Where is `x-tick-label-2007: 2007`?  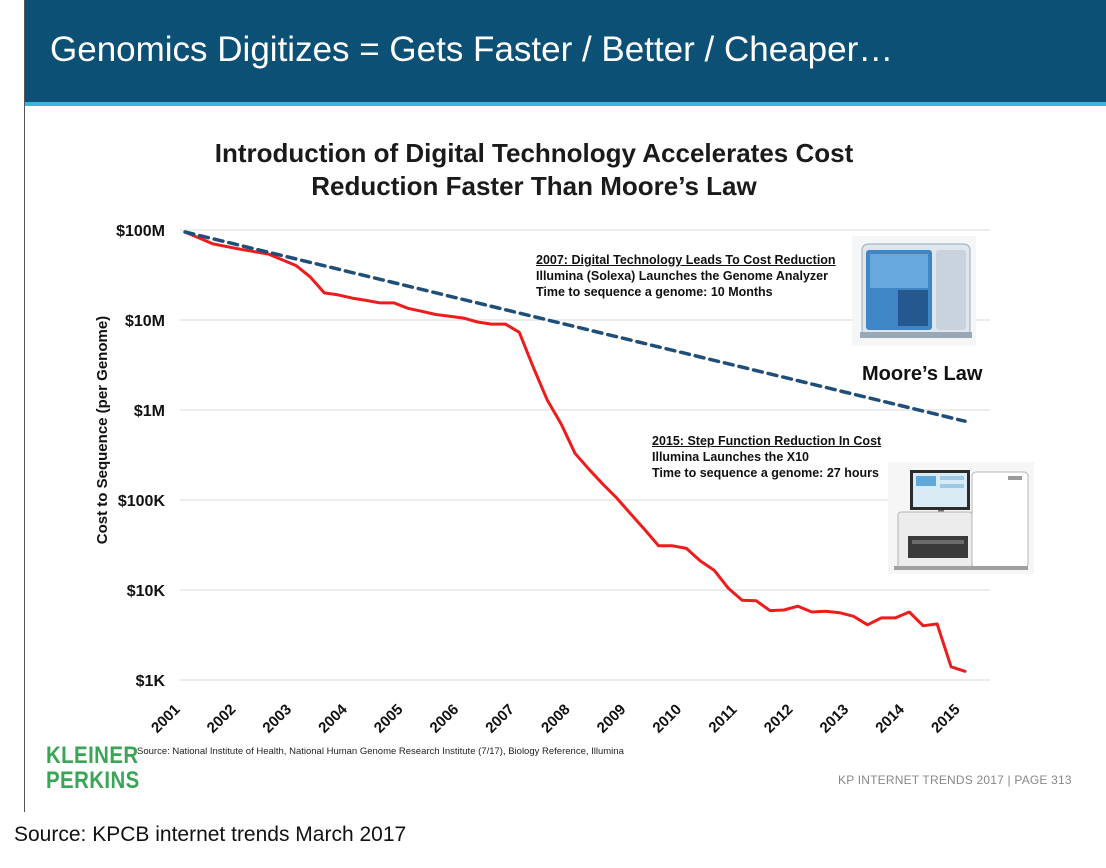
x-tick-label-2007: 2007 is located at coordinates (500, 719).